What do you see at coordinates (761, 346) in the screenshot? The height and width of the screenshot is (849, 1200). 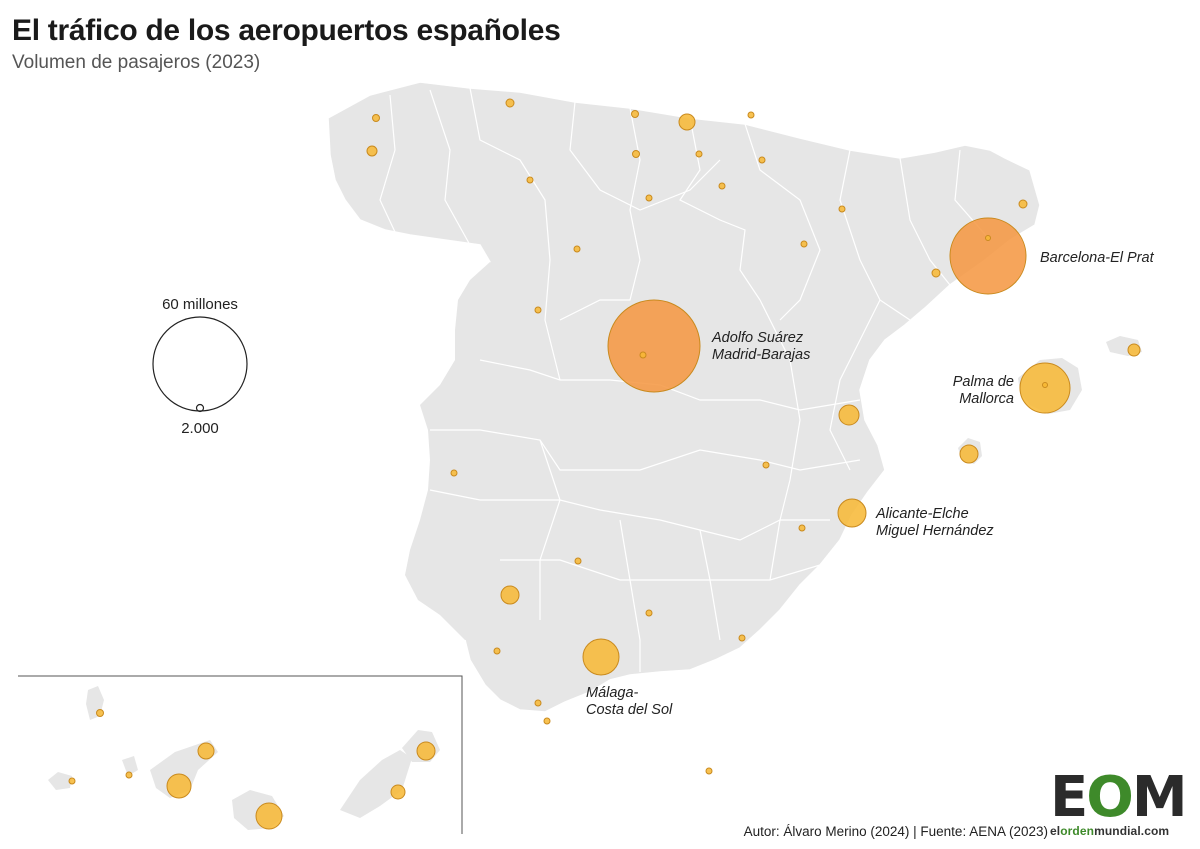 I see `label-madrid: Adolfo Suárez Madrid-Barajas` at bounding box center [761, 346].